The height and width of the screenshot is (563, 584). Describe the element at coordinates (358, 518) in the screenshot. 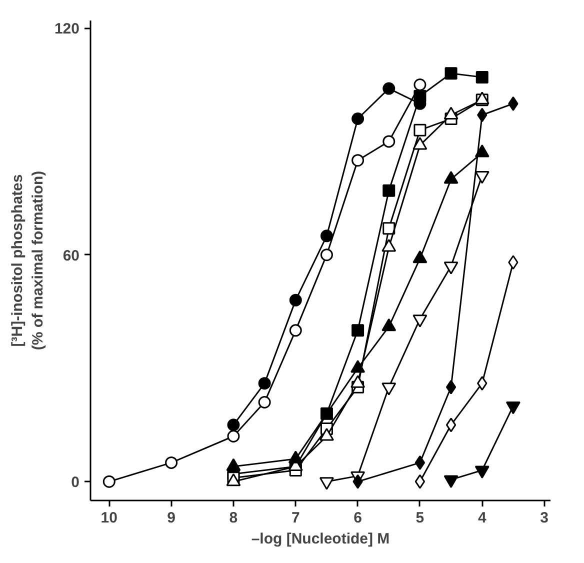

I see `x-tick-label: 6` at that location.